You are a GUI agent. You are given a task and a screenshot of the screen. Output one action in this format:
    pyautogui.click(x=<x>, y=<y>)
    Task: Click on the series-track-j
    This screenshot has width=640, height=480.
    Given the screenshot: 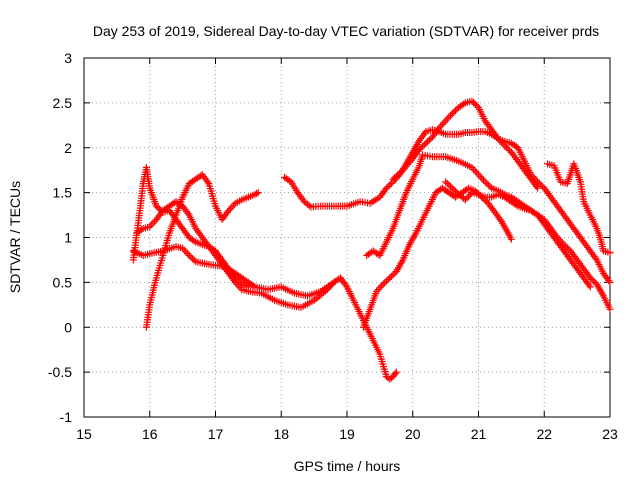 What is the action you would take?
    pyautogui.click(x=579, y=208)
    